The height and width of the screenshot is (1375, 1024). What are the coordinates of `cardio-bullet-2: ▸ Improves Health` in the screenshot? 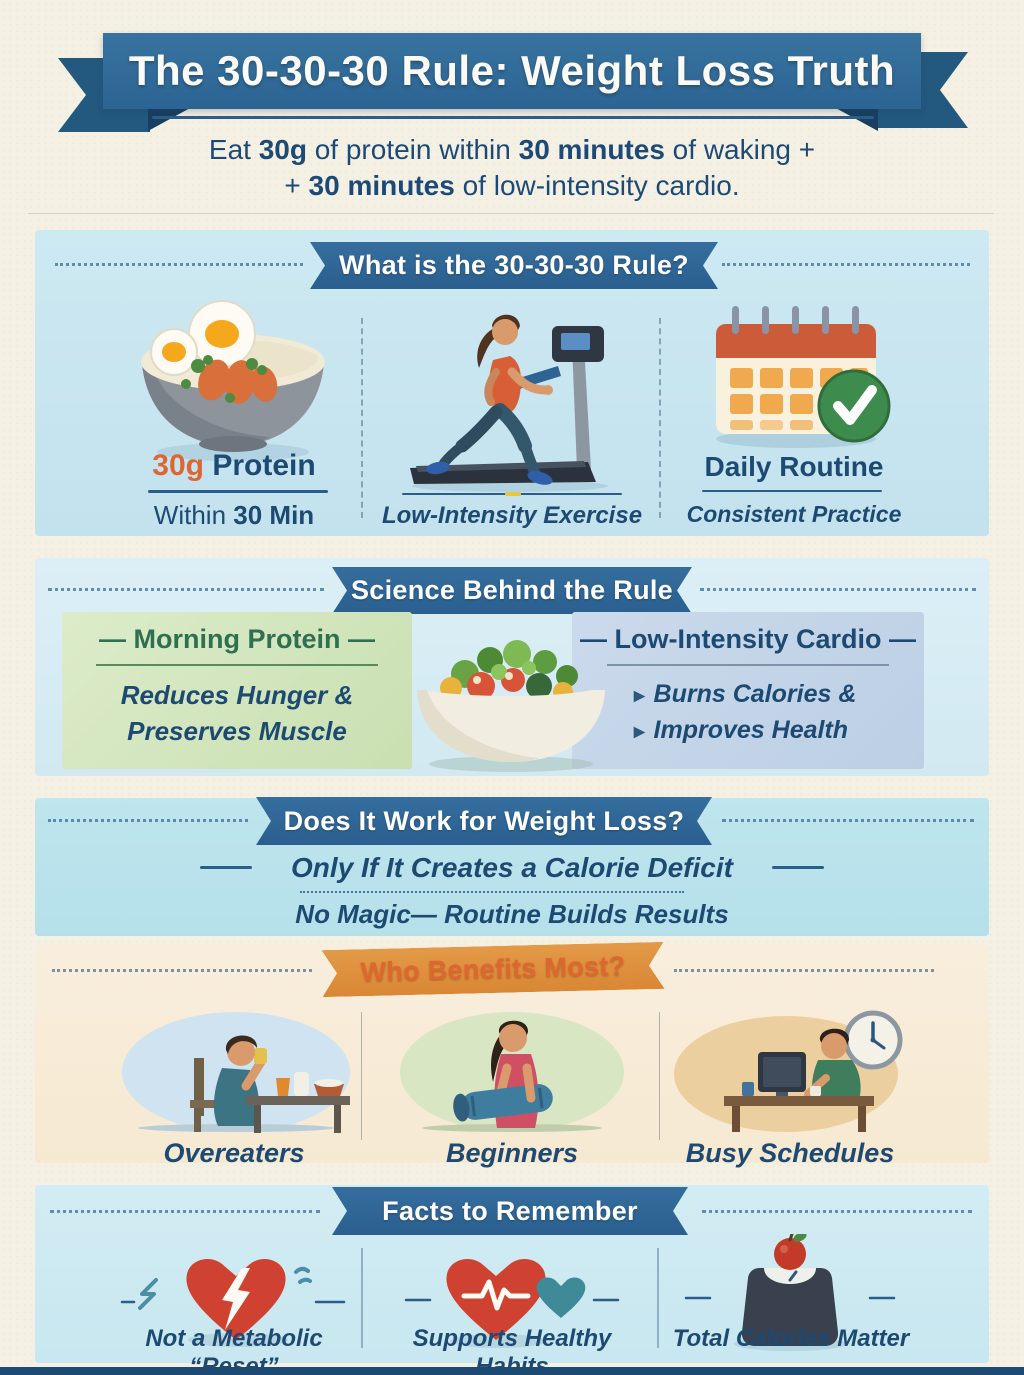 It's located at (741, 730).